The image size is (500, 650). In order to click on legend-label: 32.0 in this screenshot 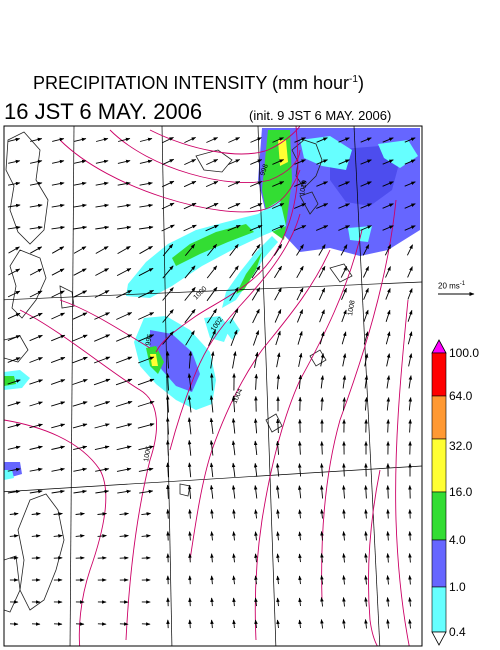, I will do `click(461, 446)`.